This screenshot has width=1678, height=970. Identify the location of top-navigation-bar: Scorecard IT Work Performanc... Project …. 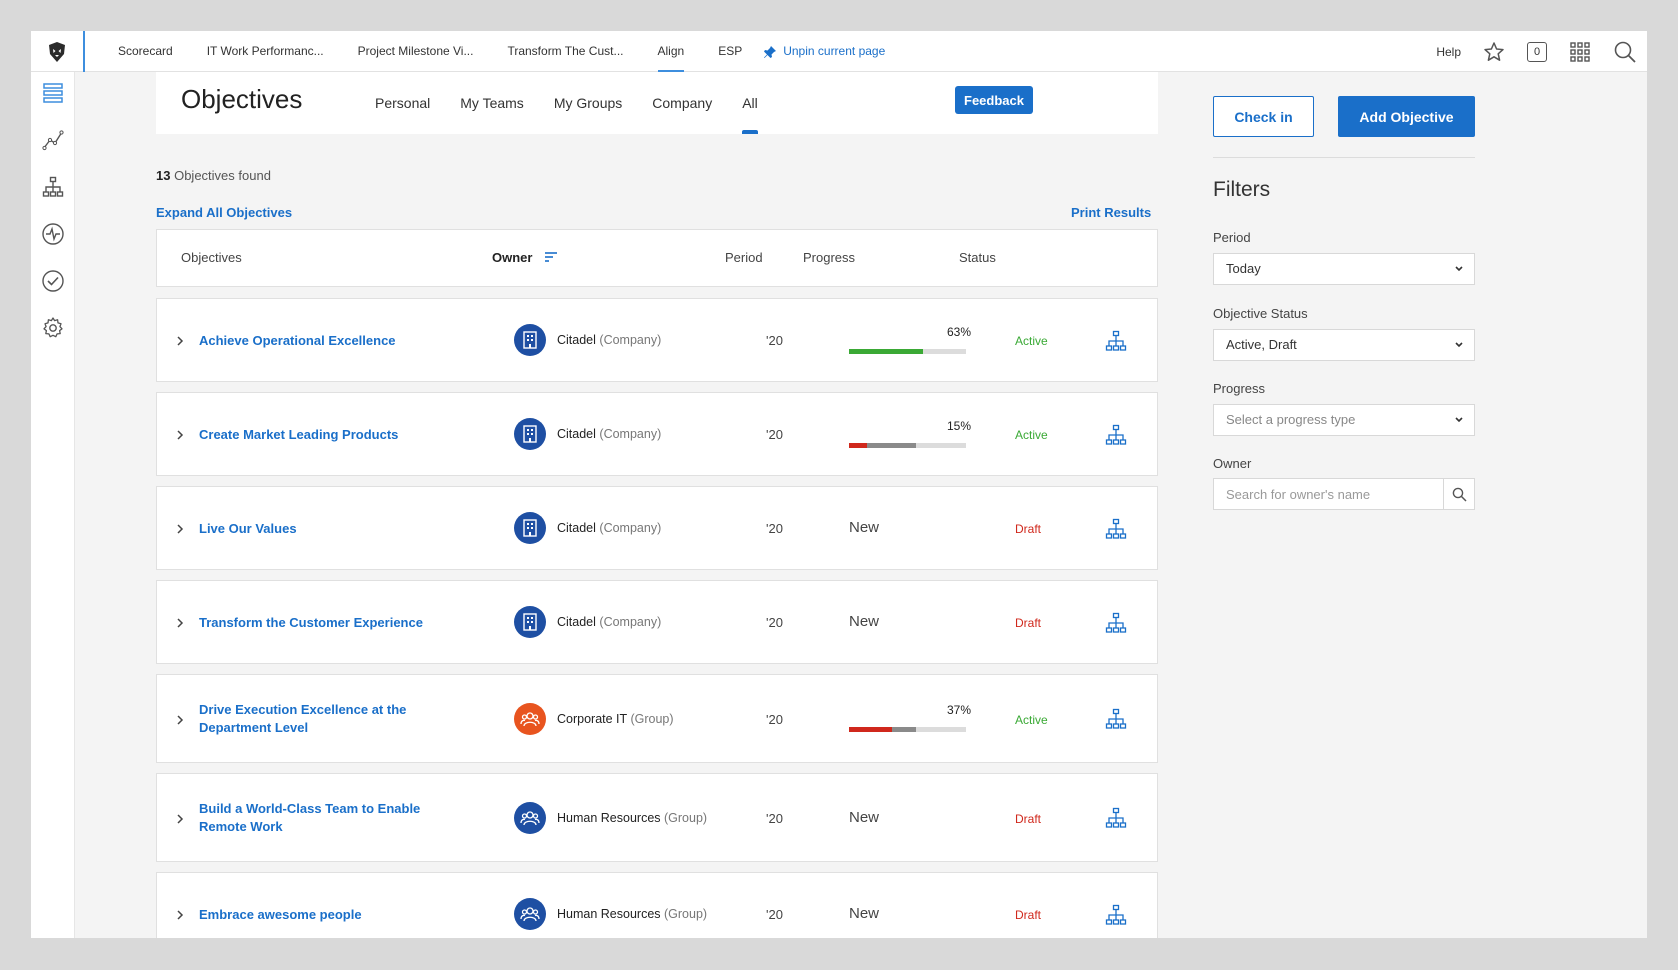
(839, 51).